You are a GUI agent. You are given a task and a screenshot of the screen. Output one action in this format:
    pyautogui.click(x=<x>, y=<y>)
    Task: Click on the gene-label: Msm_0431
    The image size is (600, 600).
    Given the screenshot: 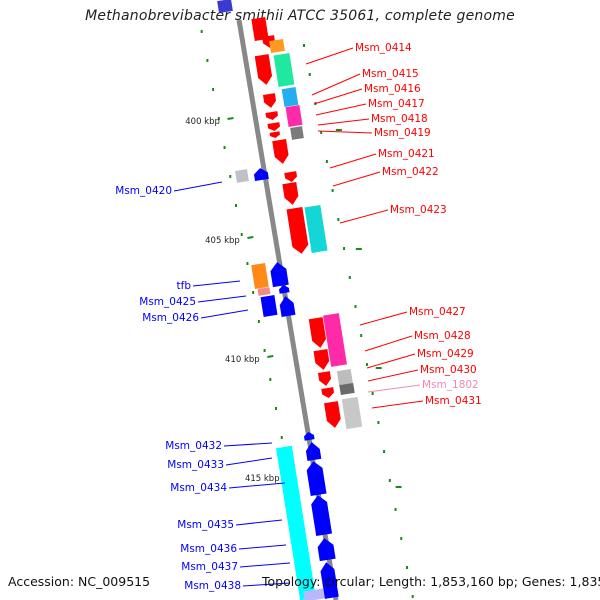 What is the action you would take?
    pyautogui.click(x=453, y=401)
    